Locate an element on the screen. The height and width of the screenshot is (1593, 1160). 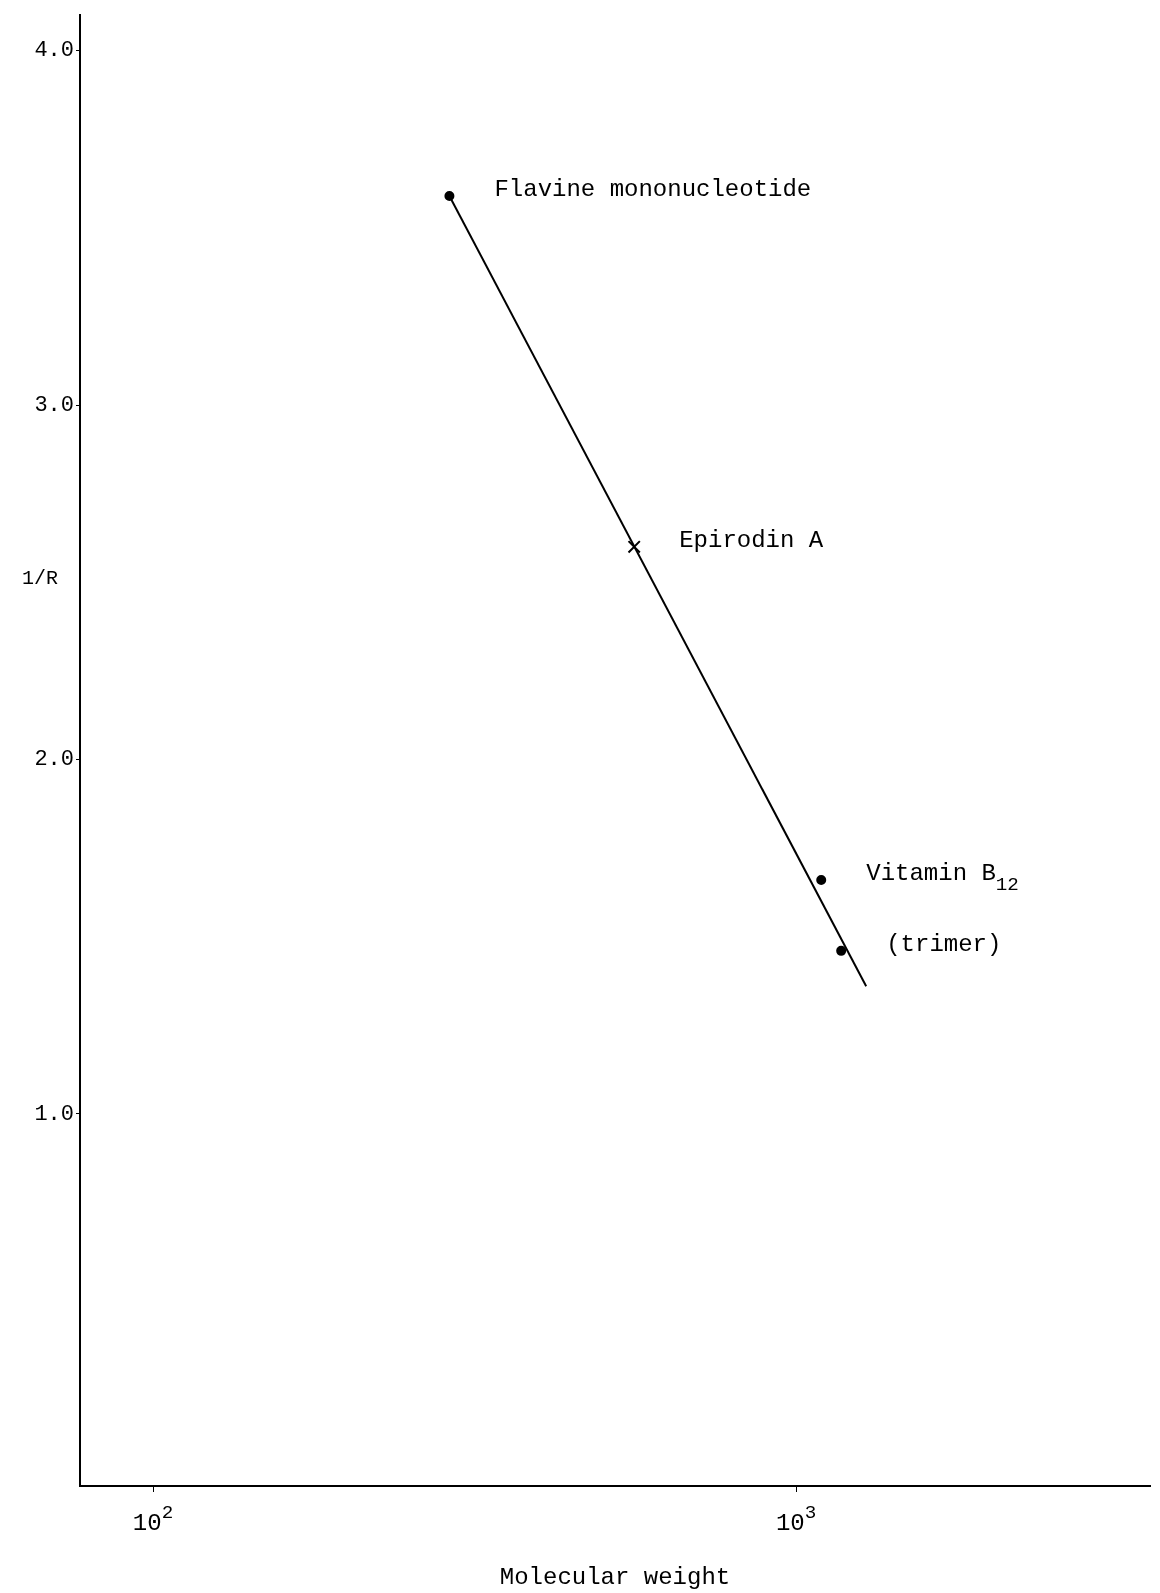
y-tick-label: 3.0 is located at coordinates (54, 405).